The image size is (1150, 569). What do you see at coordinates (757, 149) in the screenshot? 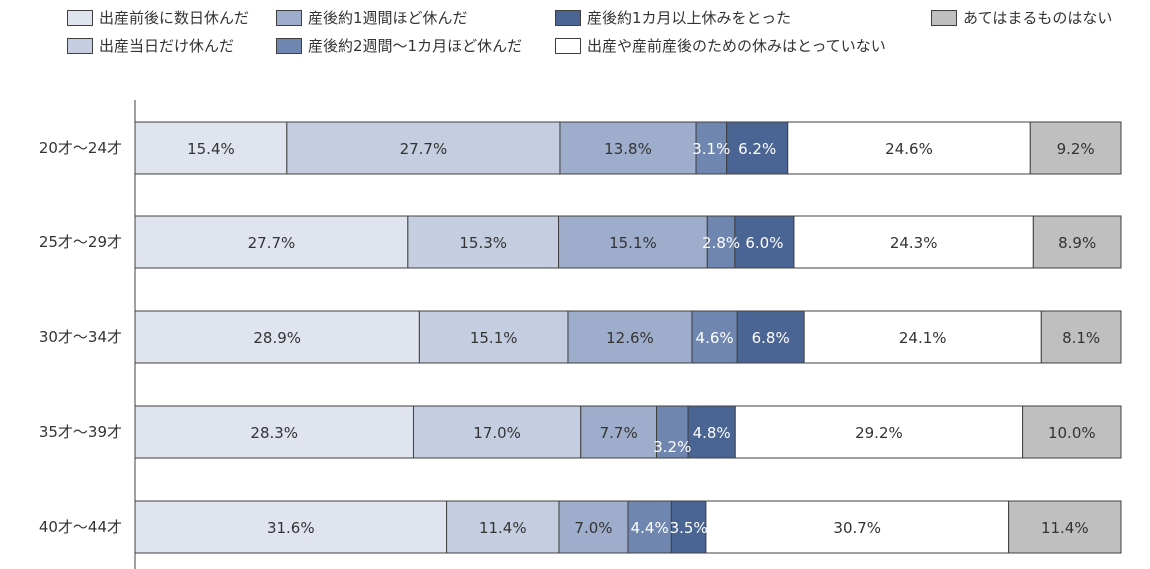
I see `data-label: 6.2%` at bounding box center [757, 149].